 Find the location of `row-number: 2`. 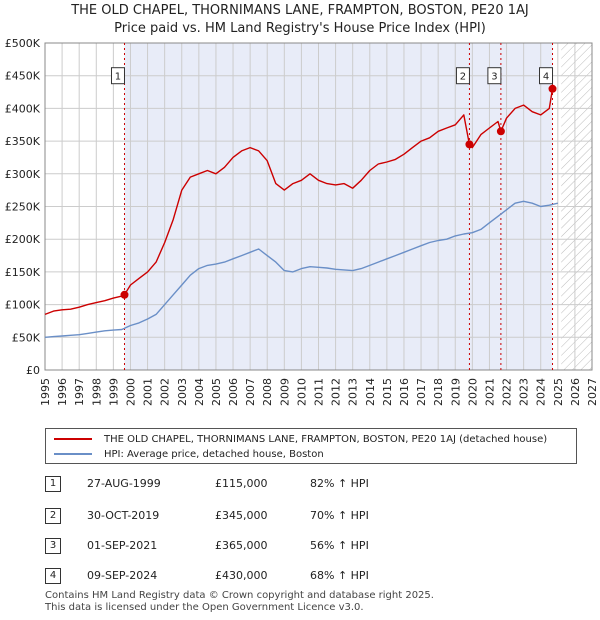

row-number: 2 is located at coordinates (53, 516).